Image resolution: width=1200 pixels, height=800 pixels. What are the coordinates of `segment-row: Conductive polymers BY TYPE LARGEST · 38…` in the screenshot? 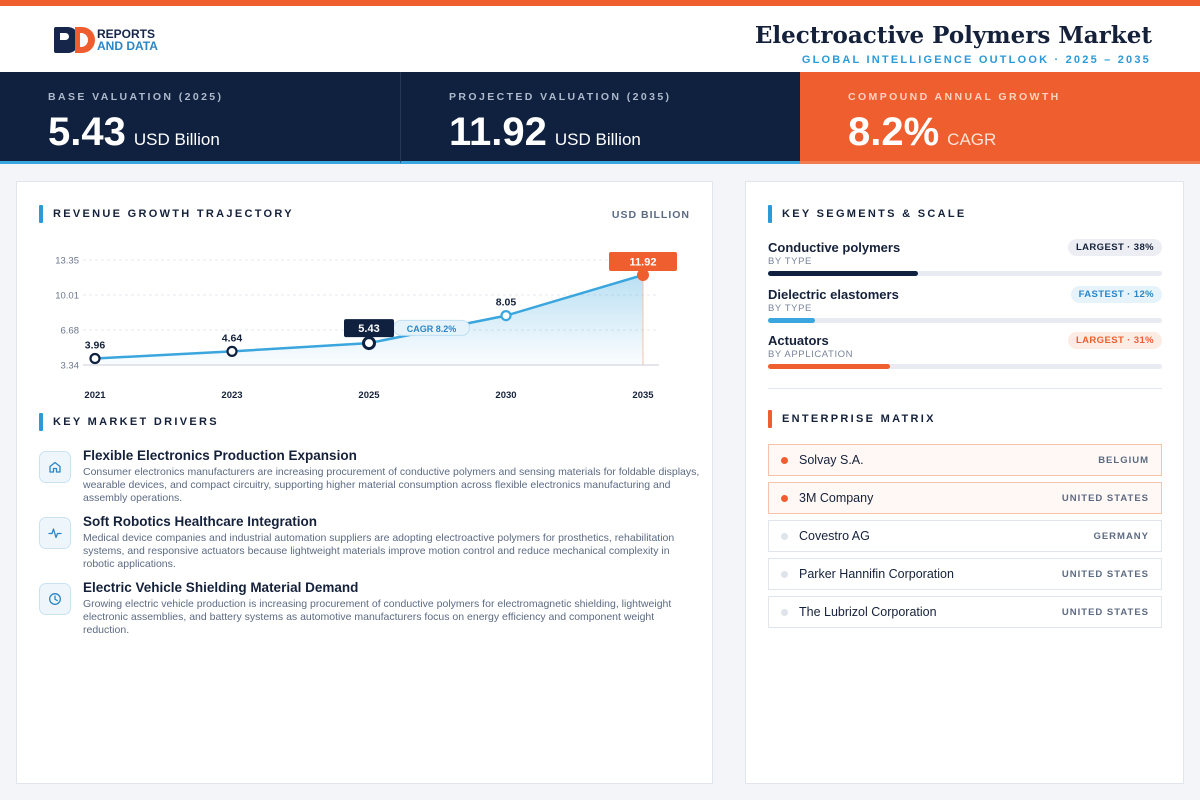 It's located at (965, 262).